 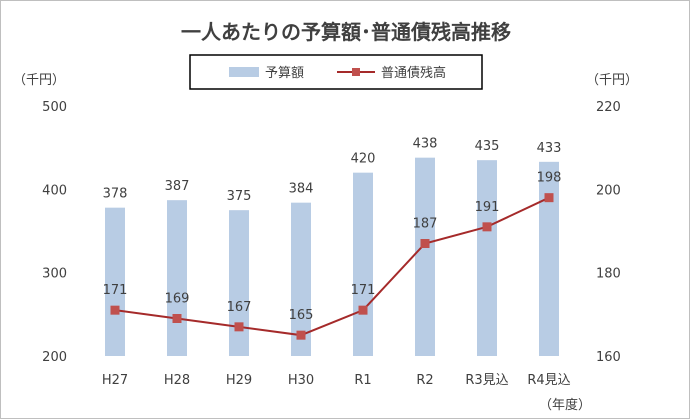 I want to click on chart-title: 一人あたりの予算額･普通債残高推移, so click(x=346, y=32).